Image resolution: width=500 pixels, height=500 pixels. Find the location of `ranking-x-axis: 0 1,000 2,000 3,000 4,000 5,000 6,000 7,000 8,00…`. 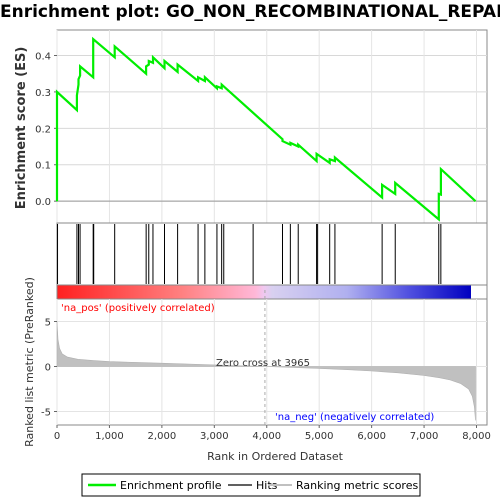

ranking-x-axis: 0 1,000 2,000 3,000 4,000 5,000 6,000 7,000 8,00… is located at coordinates (272, 433).